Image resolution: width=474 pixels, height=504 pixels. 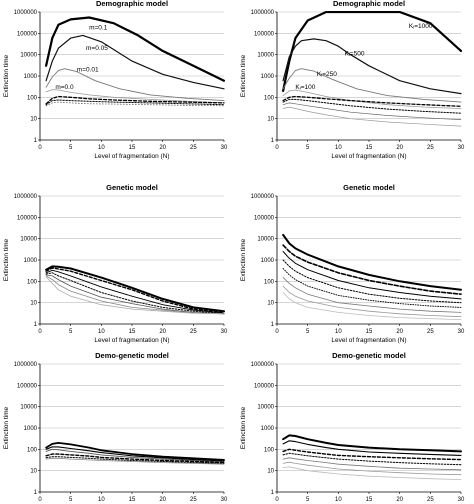 I want to click on chart-4-ytick-label: 1000, so click(x=31, y=429).